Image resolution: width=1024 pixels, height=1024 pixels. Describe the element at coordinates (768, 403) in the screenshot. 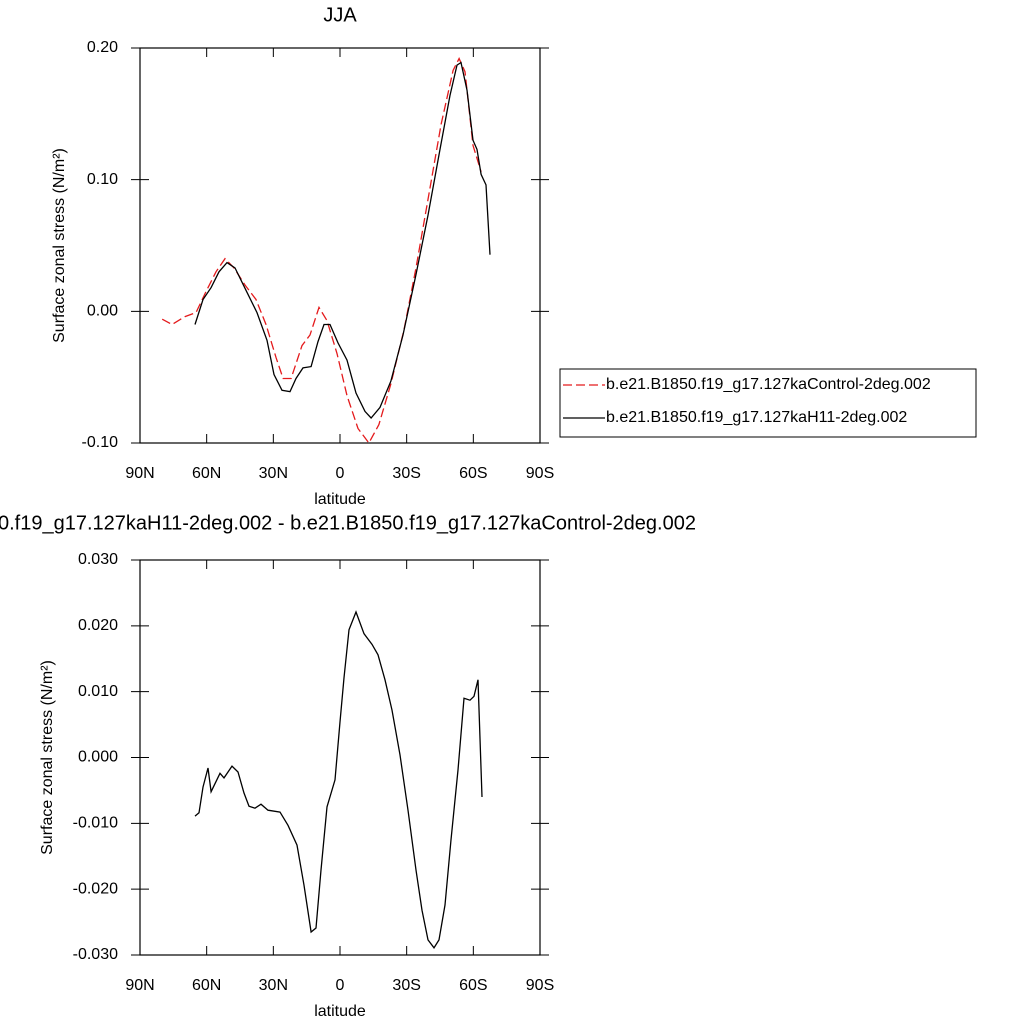

I see `legend-box` at that location.